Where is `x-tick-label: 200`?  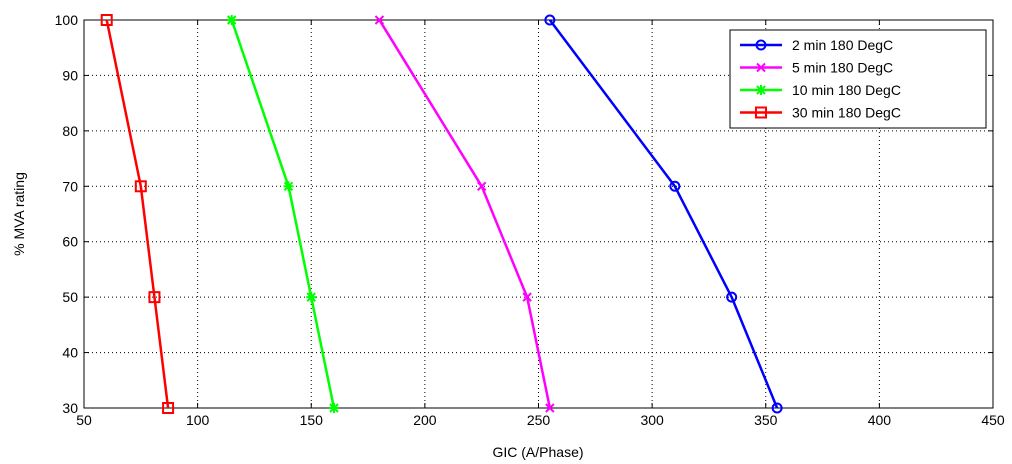 x-tick-label: 200 is located at coordinates (425, 420).